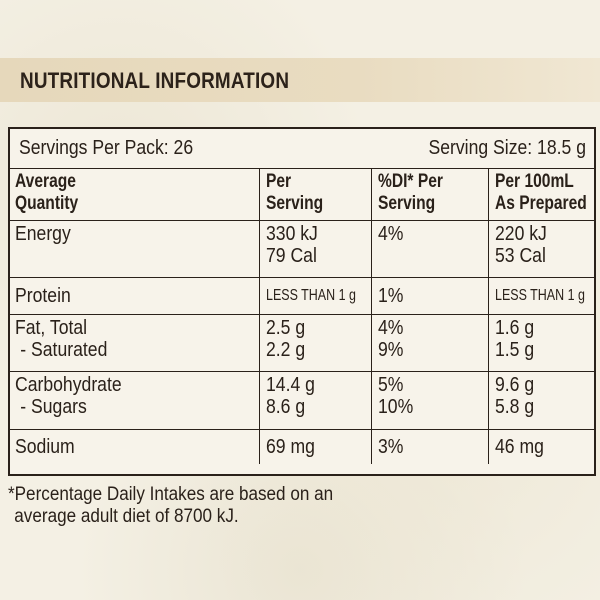 This screenshot has height=600, width=600. I want to click on fat-di: 4% 9%, so click(429, 343).